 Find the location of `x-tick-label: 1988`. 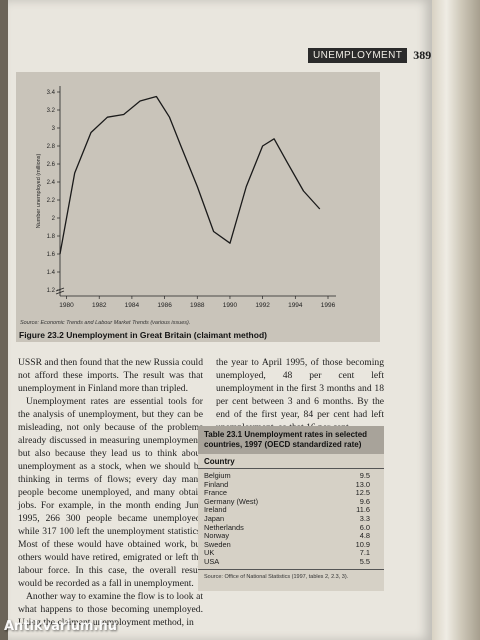

x-tick-label: 1988 is located at coordinates (197, 305).